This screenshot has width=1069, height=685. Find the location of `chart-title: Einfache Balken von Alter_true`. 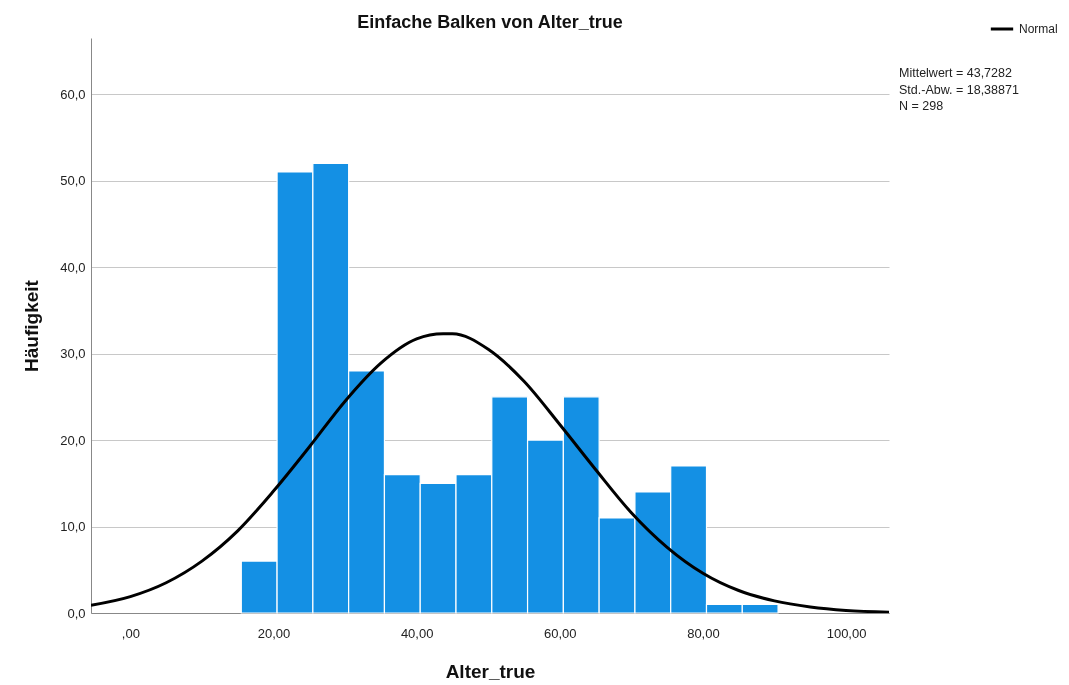

chart-title: Einfache Balken von Alter_true is located at coordinates (490, 22).